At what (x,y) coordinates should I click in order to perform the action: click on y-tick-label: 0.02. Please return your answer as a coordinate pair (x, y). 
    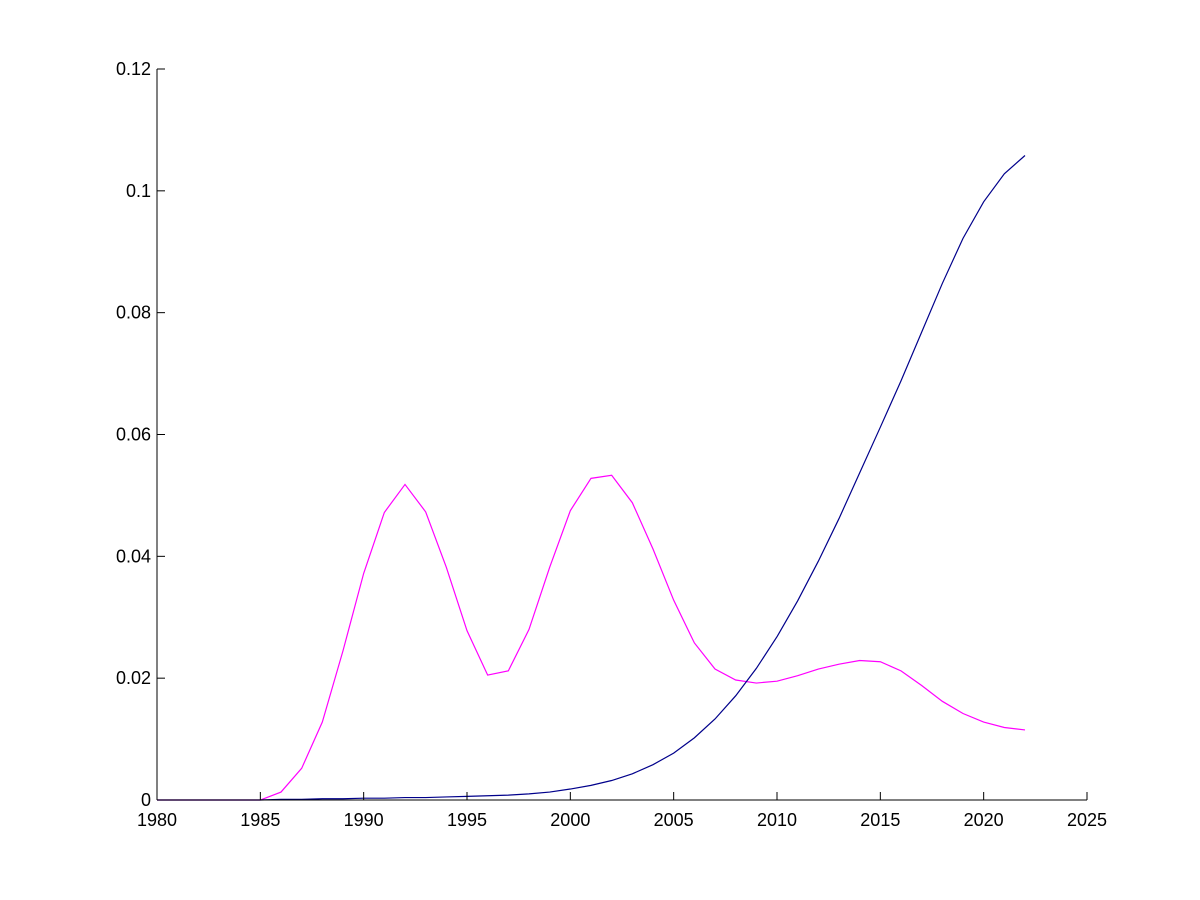
    Looking at the image, I should click on (133, 678).